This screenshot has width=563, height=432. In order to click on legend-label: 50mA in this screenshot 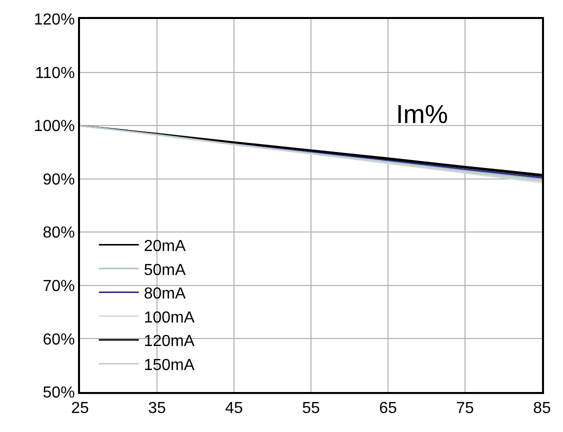, I will do `click(165, 270)`.